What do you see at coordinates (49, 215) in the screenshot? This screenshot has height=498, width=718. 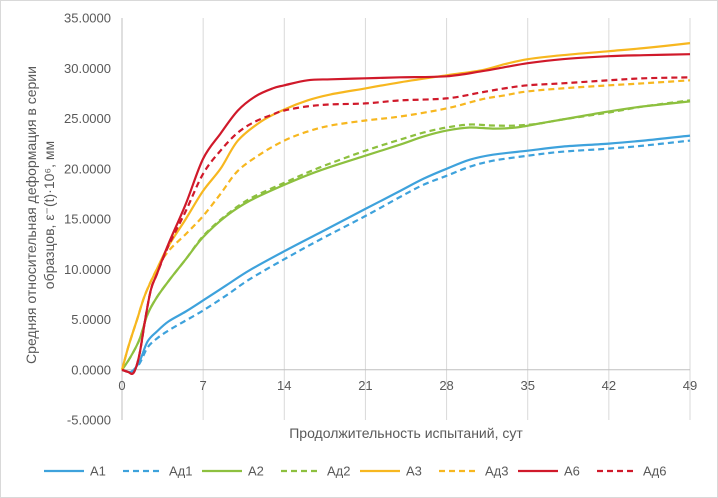 I see `y-axis-title-line2: образцов, ε⁻(t)·10⁶, мм` at bounding box center [49, 215].